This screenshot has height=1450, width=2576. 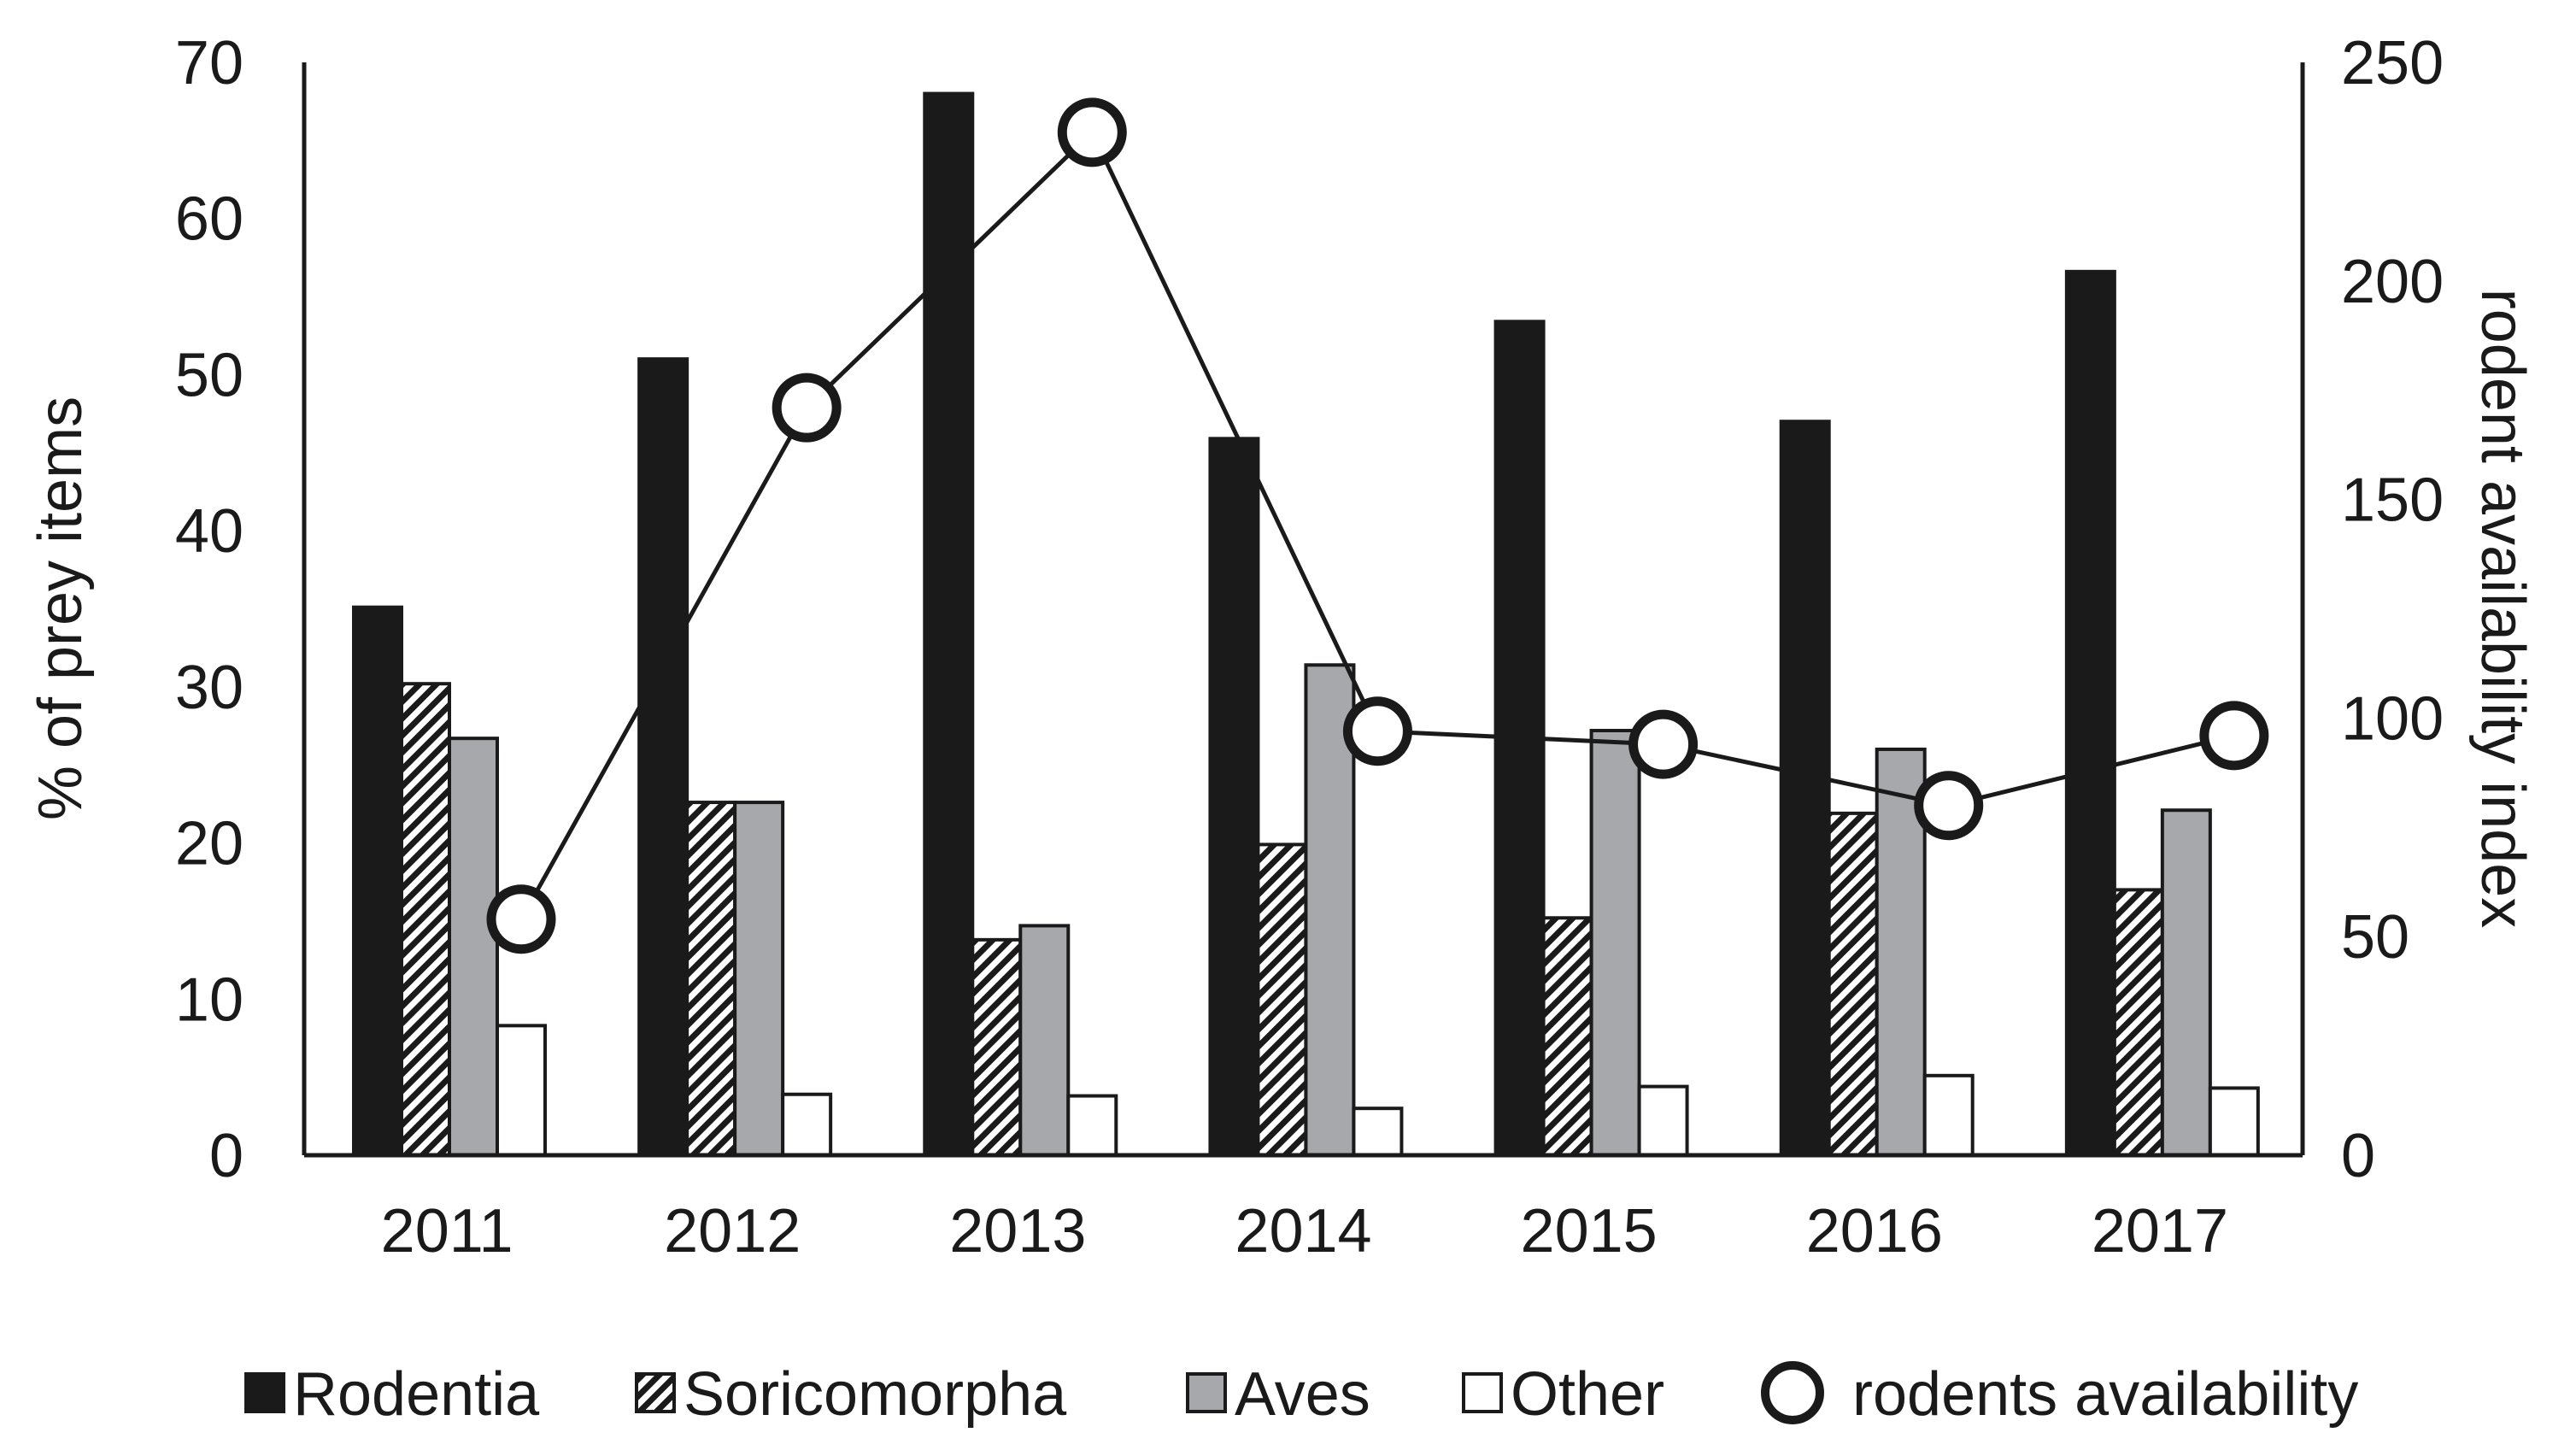 I want to click on x-tick-label: 2014, so click(x=1303, y=1231).